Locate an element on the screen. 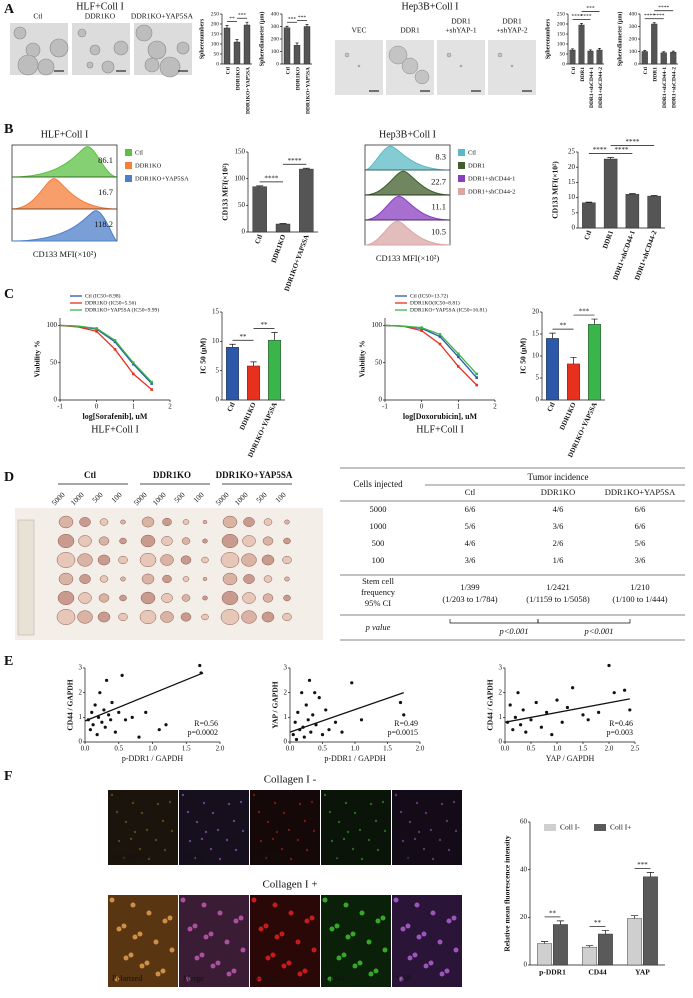 This screenshot has height=998, width=693. y-tick-label: 10 is located at coordinates (216, 341).